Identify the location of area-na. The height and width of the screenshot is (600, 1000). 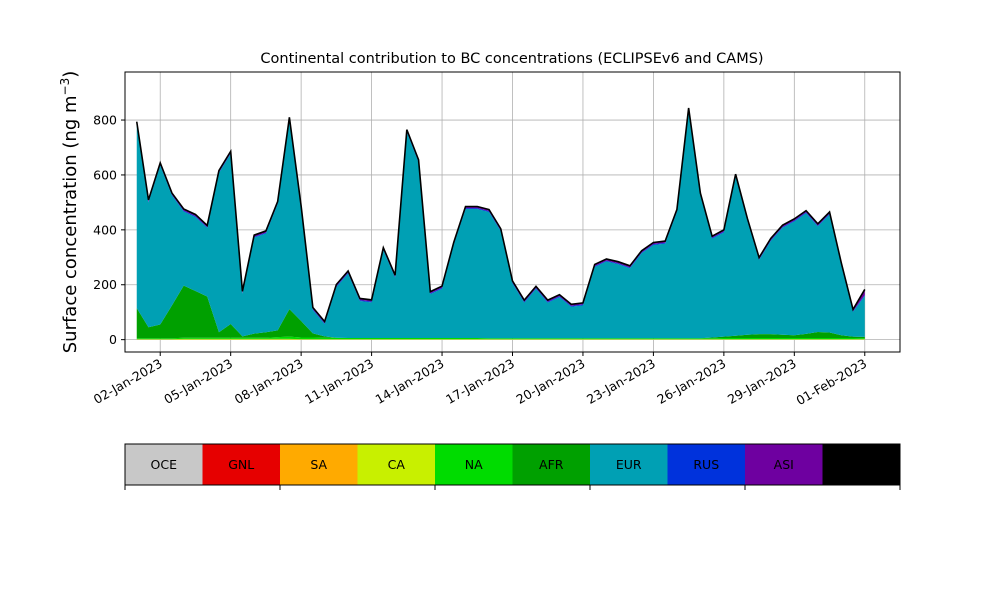
(500, 338).